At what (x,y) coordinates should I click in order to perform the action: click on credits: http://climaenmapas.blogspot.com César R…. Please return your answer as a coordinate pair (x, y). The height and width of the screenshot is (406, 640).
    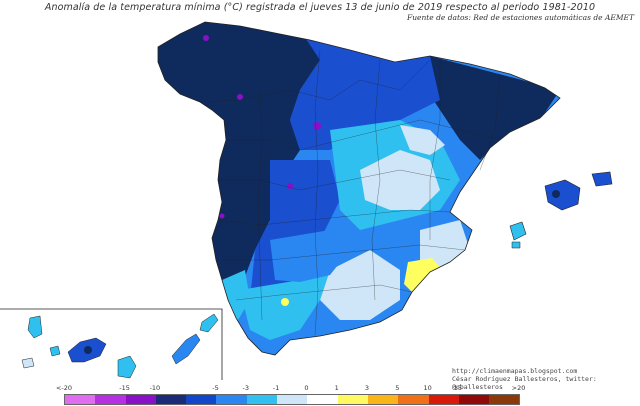
    Looking at the image, I should click on (546, 379).